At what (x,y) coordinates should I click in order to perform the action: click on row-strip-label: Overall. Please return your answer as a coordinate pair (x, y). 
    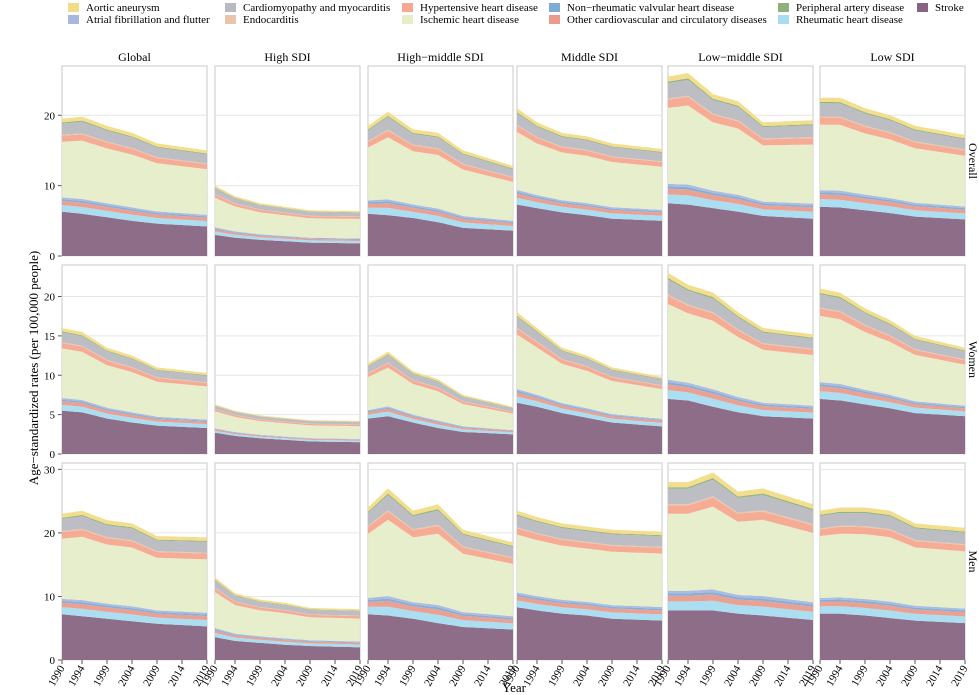
    Looking at the image, I should click on (972, 161).